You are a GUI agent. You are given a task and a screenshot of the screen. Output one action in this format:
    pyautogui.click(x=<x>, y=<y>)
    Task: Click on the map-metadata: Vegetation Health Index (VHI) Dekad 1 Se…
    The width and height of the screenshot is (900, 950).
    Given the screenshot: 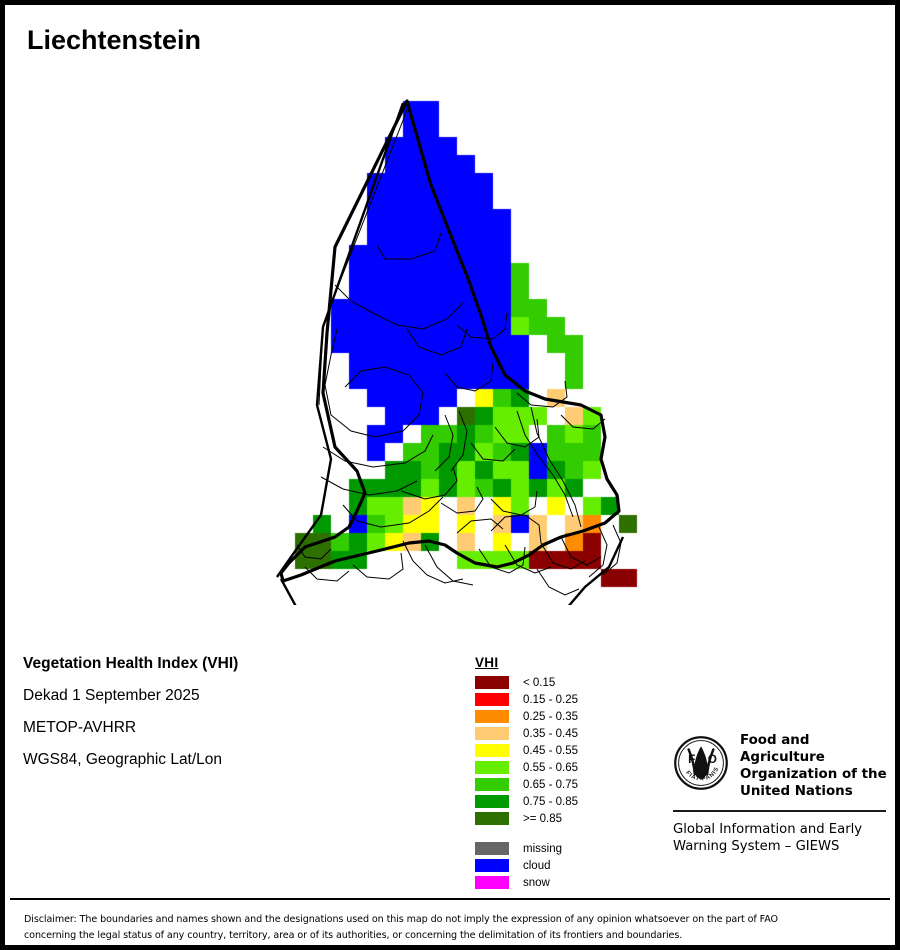 What is the action you would take?
    pyautogui.click(x=233, y=719)
    